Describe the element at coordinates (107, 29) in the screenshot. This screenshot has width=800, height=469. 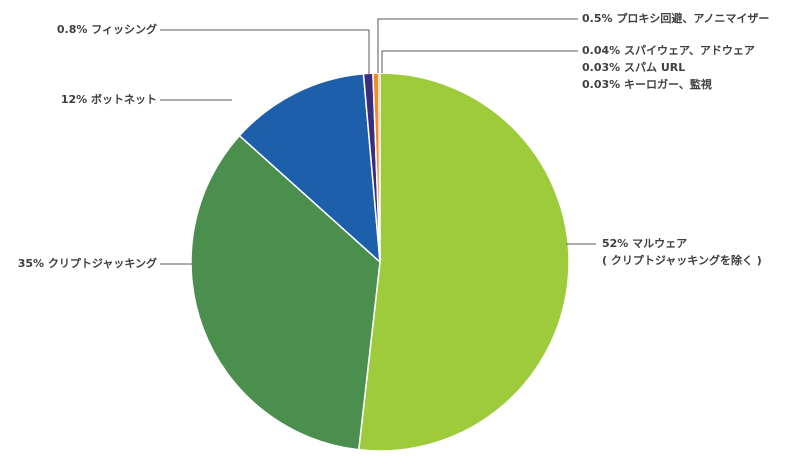
I see `slice-label: 0.8% フィッシング` at that location.